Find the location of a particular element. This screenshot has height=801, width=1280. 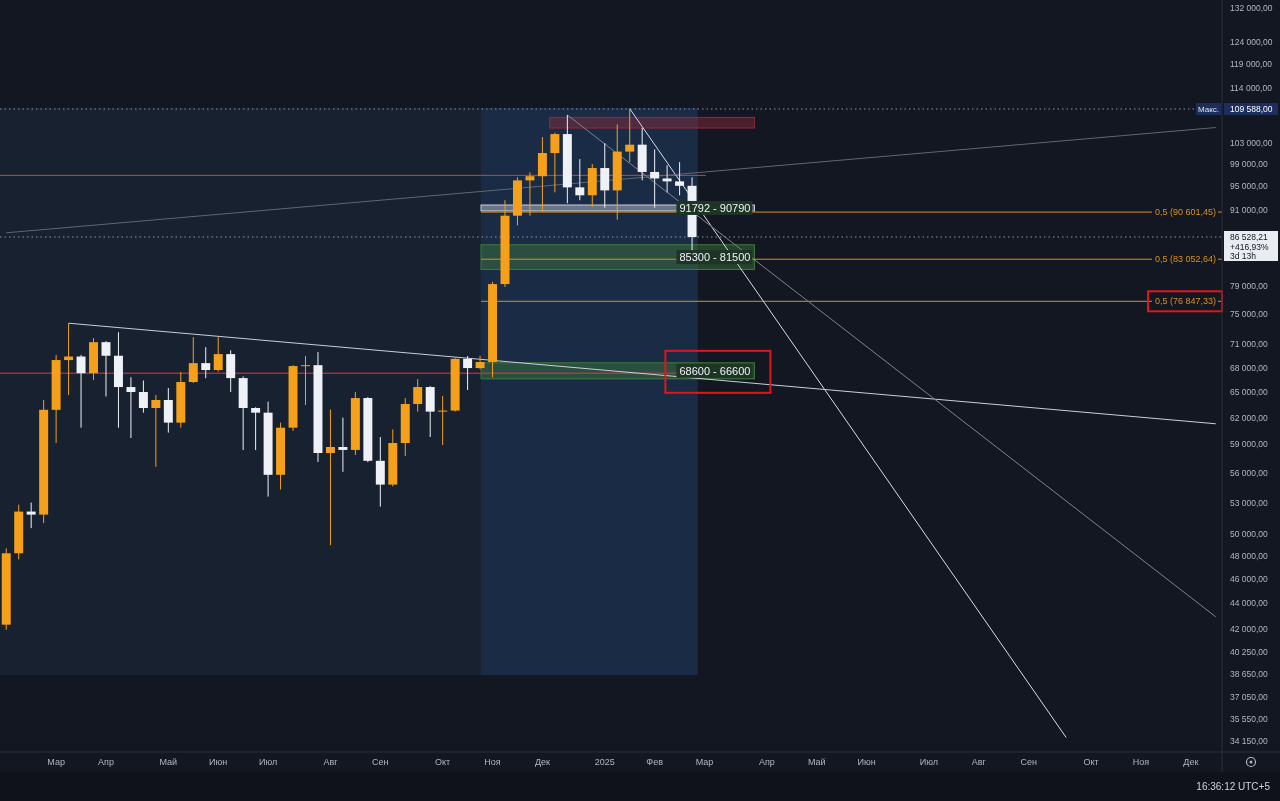

y-tick-label: 35 550,00 is located at coordinates (1249, 719).